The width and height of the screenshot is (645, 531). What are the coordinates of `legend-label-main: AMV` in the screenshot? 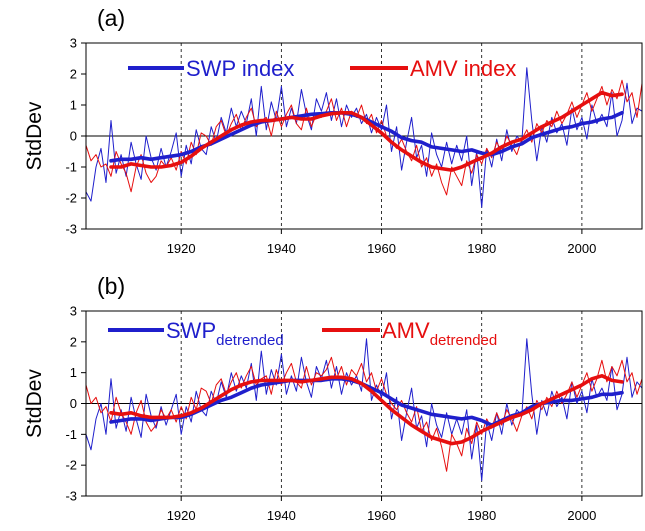 It's located at (406, 330).